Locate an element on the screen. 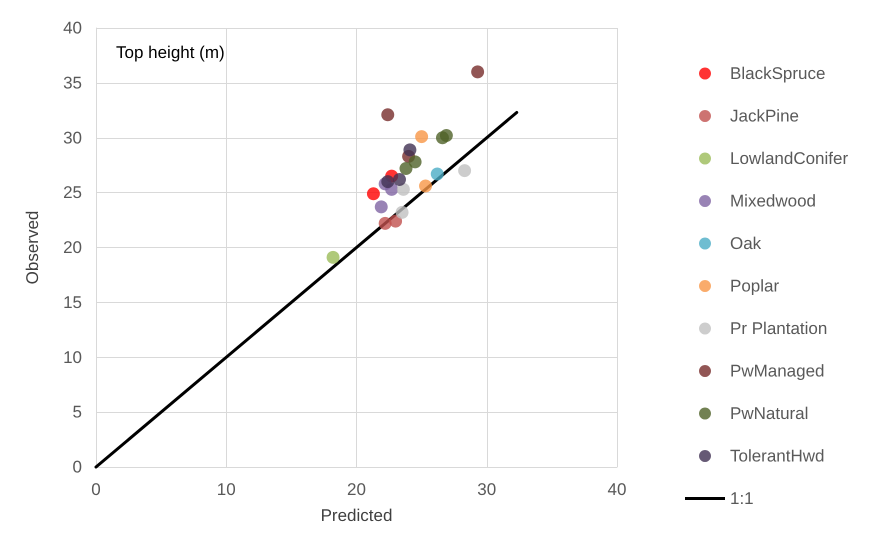 The width and height of the screenshot is (887, 558). y-tick-label: 15 is located at coordinates (72, 302).